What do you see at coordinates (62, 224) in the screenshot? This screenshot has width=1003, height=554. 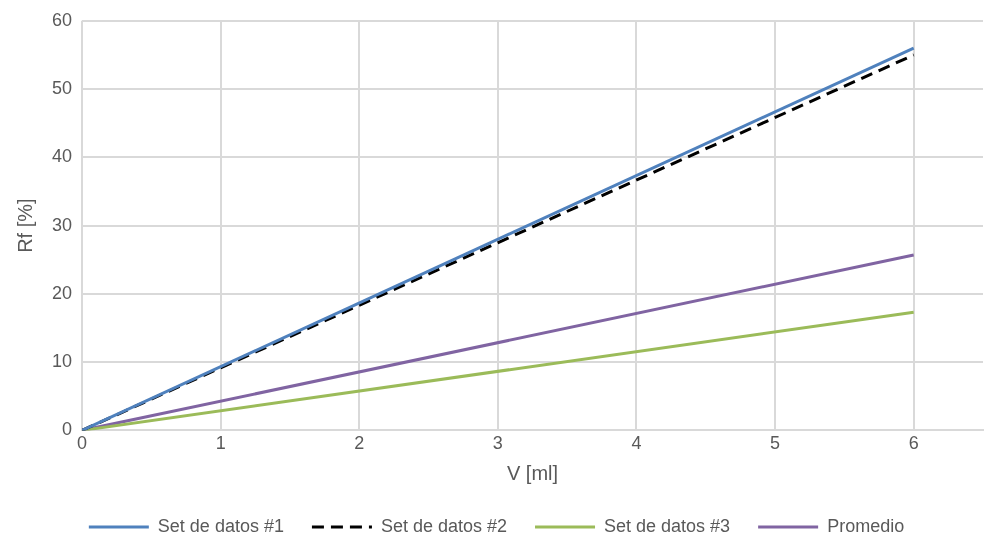 I see `y-tick-label: 30` at bounding box center [62, 224].